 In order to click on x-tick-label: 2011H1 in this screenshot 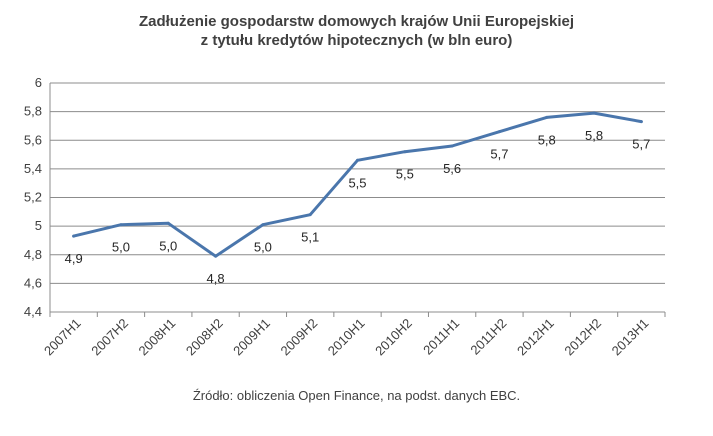, I will do `click(441, 337)`.